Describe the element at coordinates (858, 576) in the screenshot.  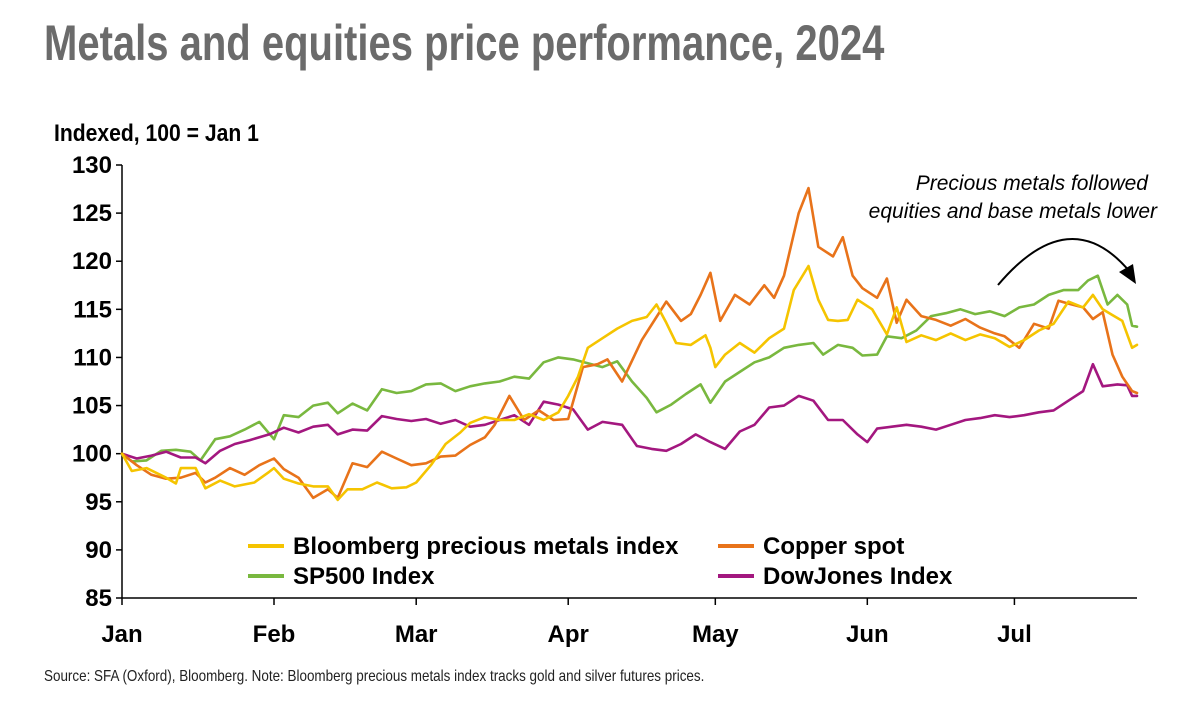
I see `legend-label: DowJones Index` at that location.